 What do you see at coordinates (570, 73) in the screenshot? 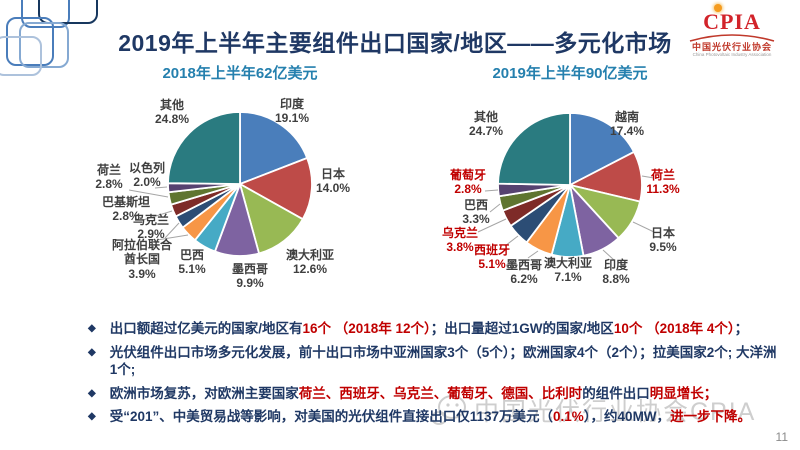
I see `chart-subtitle-2019: 2019年上半年90亿美元` at bounding box center [570, 73].